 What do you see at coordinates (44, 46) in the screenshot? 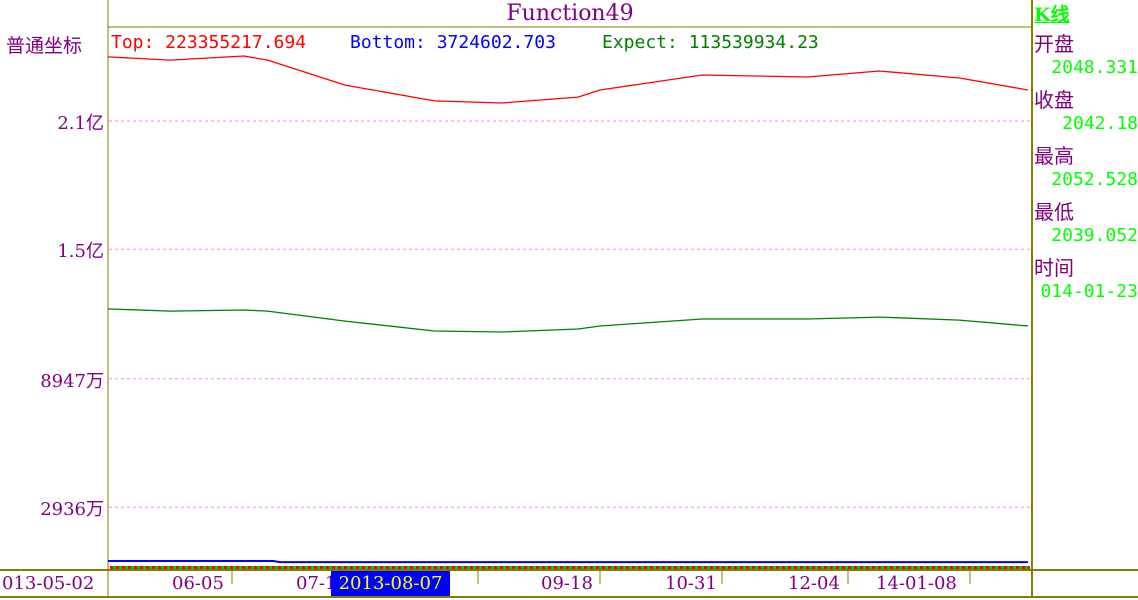
I see `coordinate-mode-button: 普通坐标` at bounding box center [44, 46].